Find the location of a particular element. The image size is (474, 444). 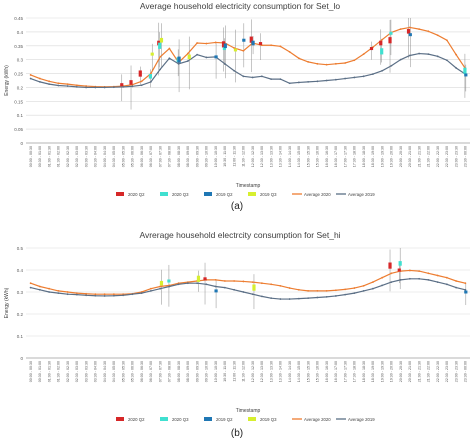

y-tick-label: 0 is located at coordinates (21, 143).